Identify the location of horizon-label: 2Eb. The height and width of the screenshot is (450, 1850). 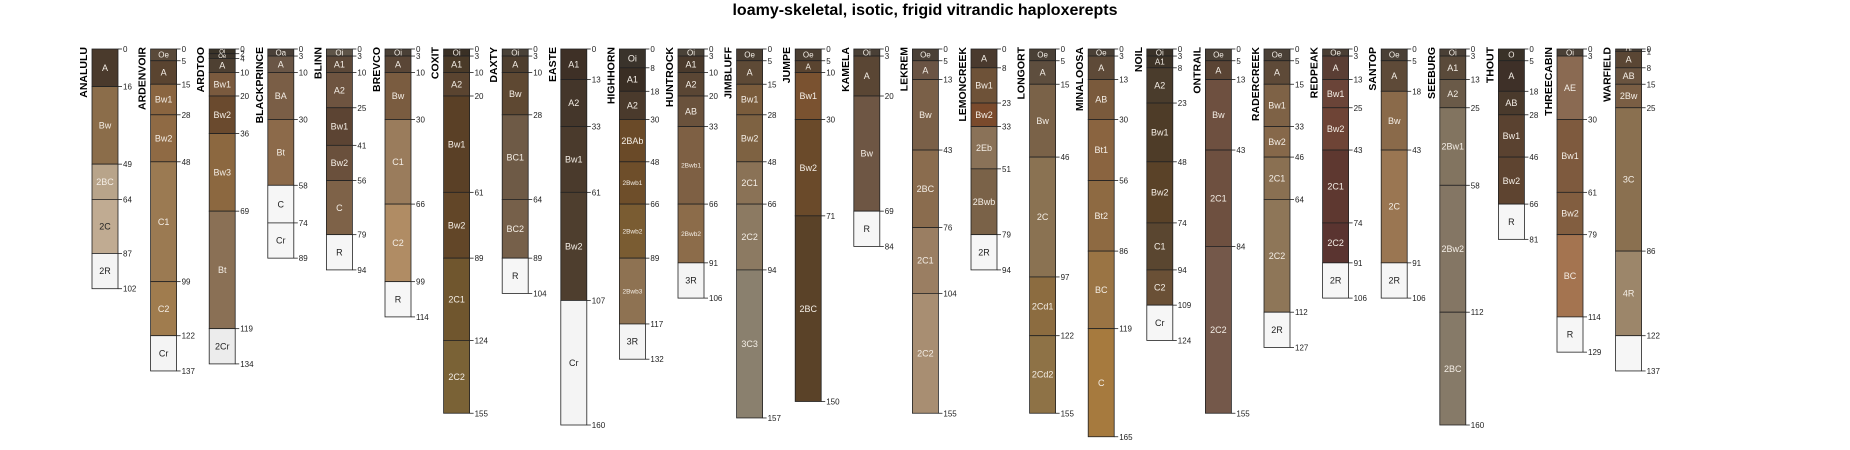
(984, 148).